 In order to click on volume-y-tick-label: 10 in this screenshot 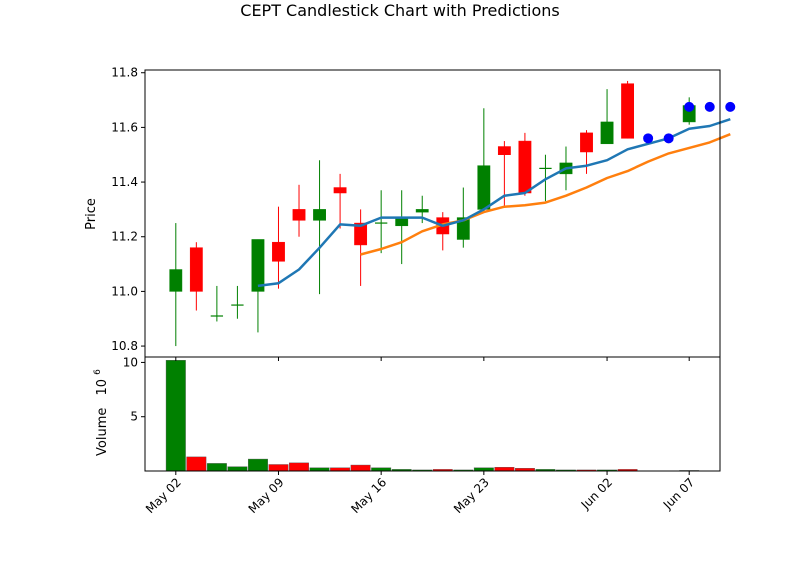, I will do `click(130, 362)`.